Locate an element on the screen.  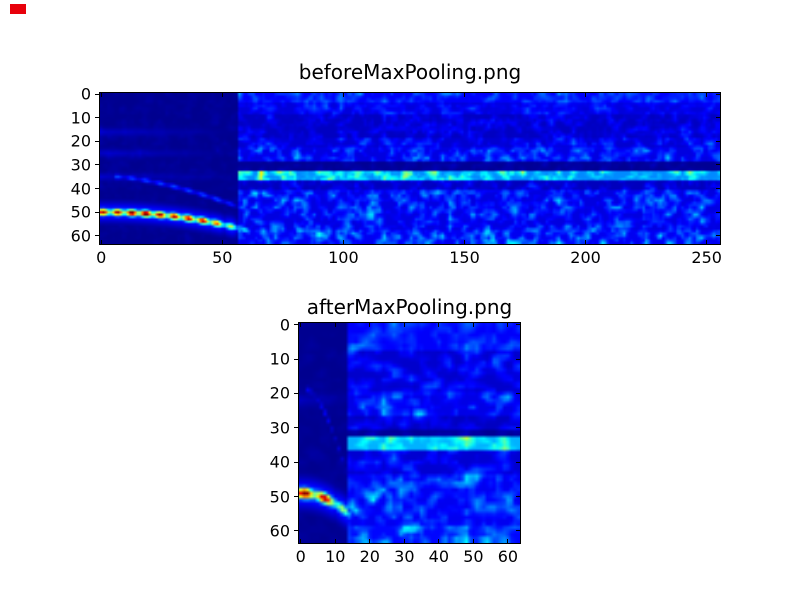
x-tick-label: 100 is located at coordinates (343, 257).